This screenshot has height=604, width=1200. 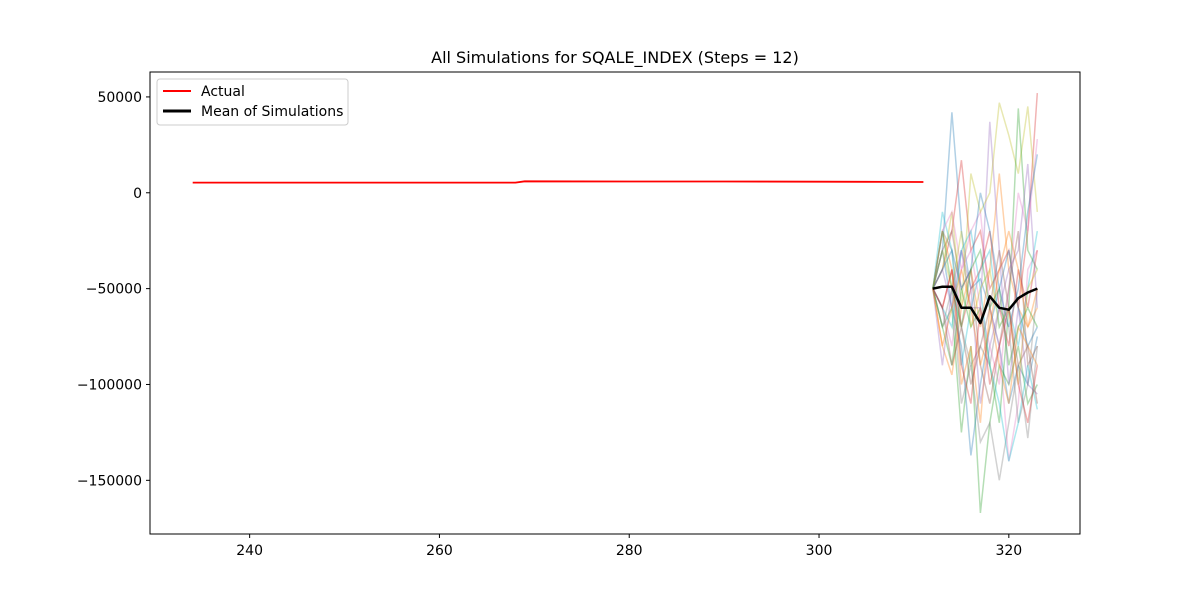 I want to click on legend-box, so click(x=252, y=102).